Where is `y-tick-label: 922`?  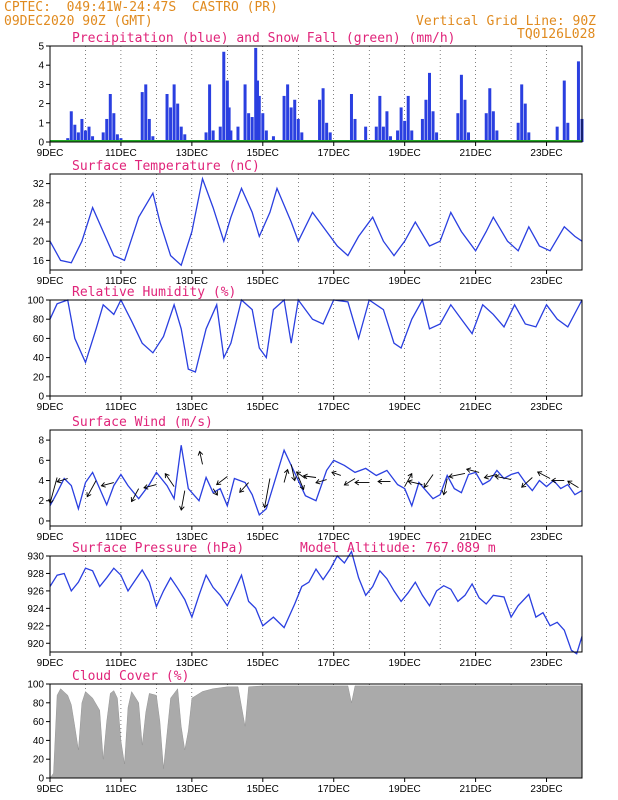
y-tick-label: 922 is located at coordinates (35, 626).